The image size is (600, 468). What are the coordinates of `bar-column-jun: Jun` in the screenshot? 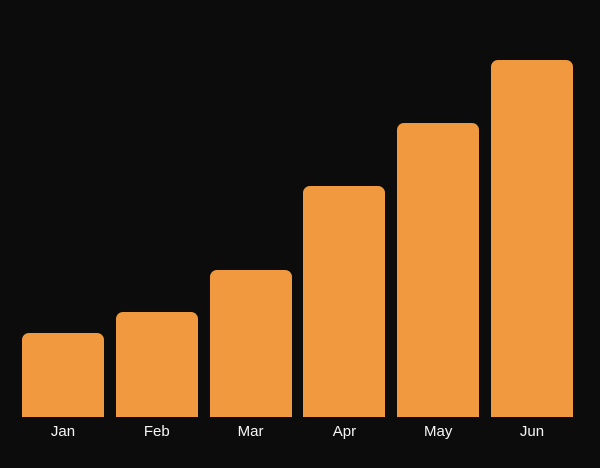 It's located at (531, 250).